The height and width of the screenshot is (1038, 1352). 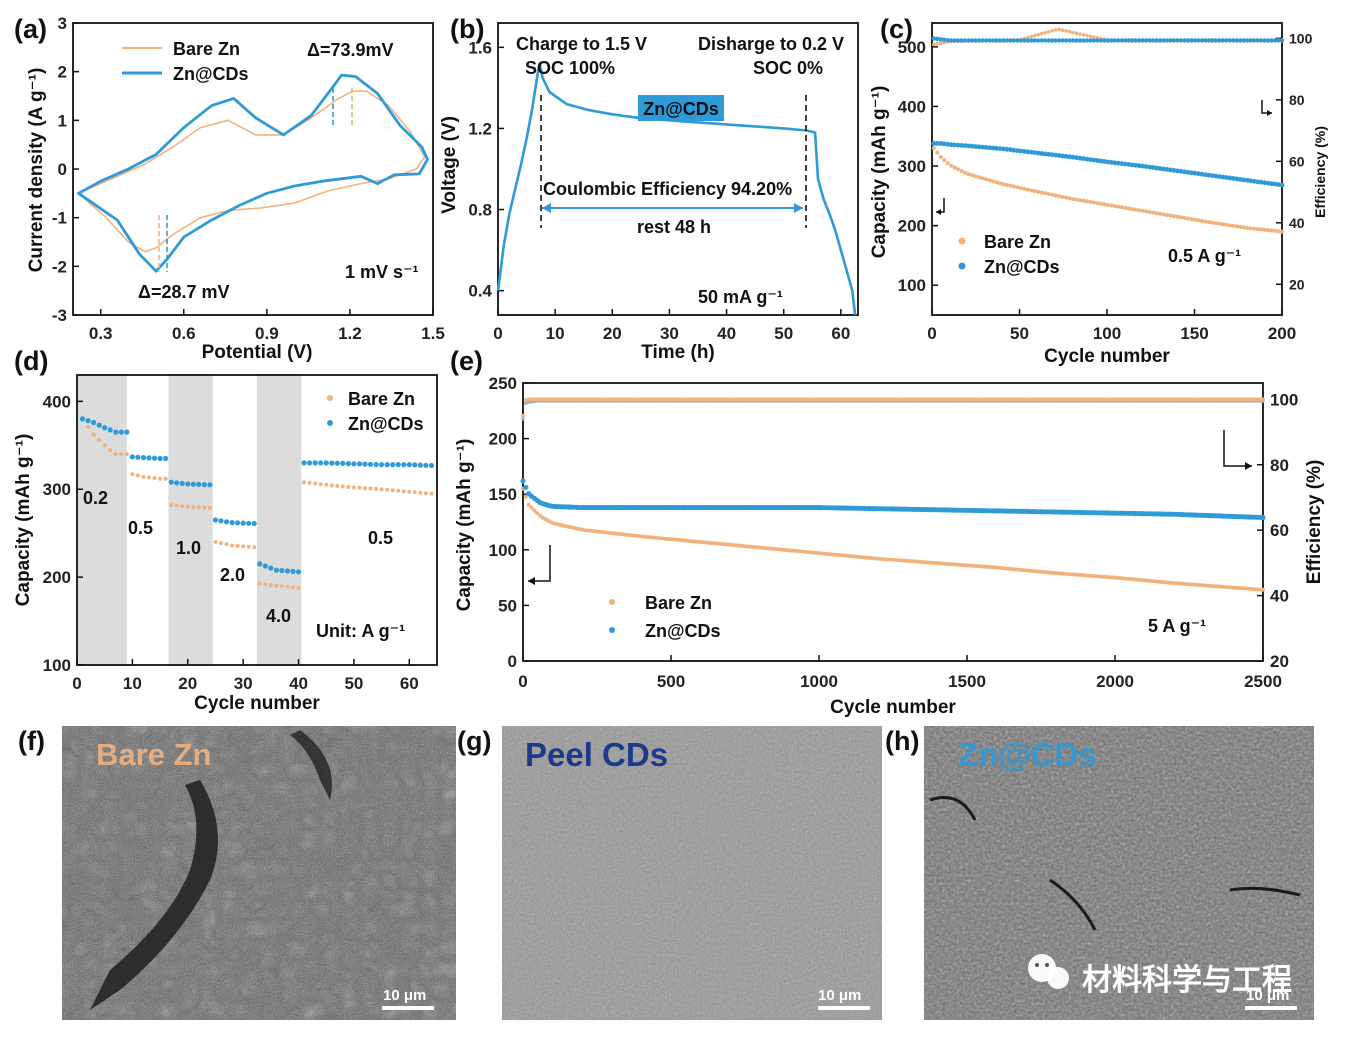 I want to click on annotation-soc0: SOC 0%, so click(x=788, y=68).